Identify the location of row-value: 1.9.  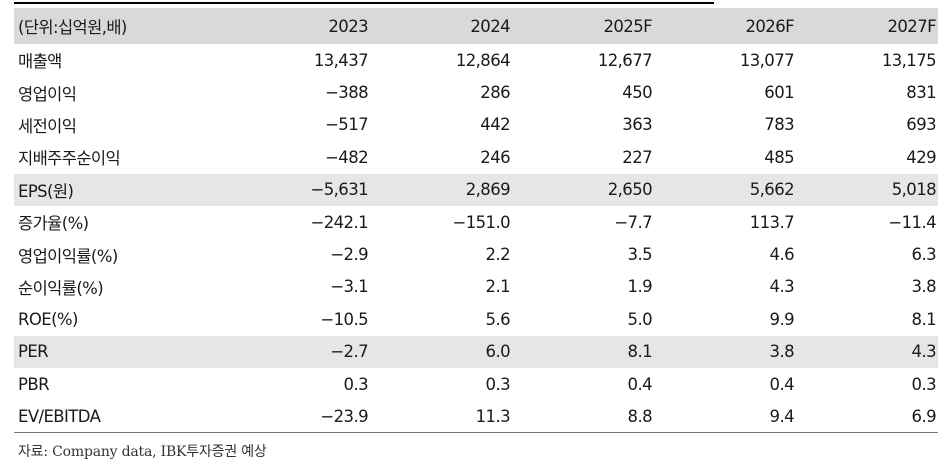
(640, 287).